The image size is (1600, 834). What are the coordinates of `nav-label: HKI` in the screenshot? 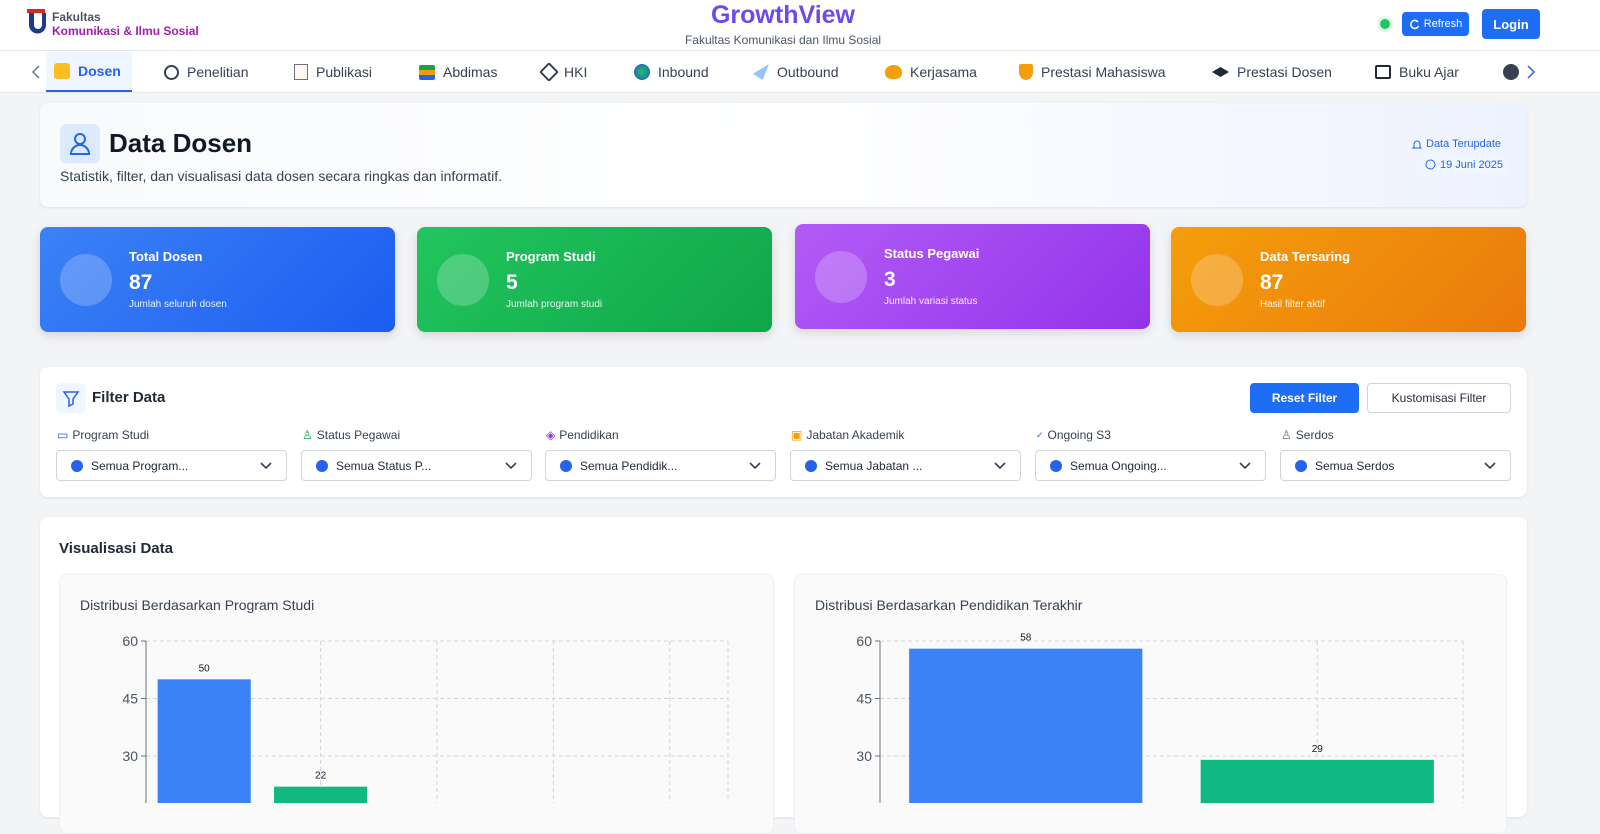 It's located at (576, 72).